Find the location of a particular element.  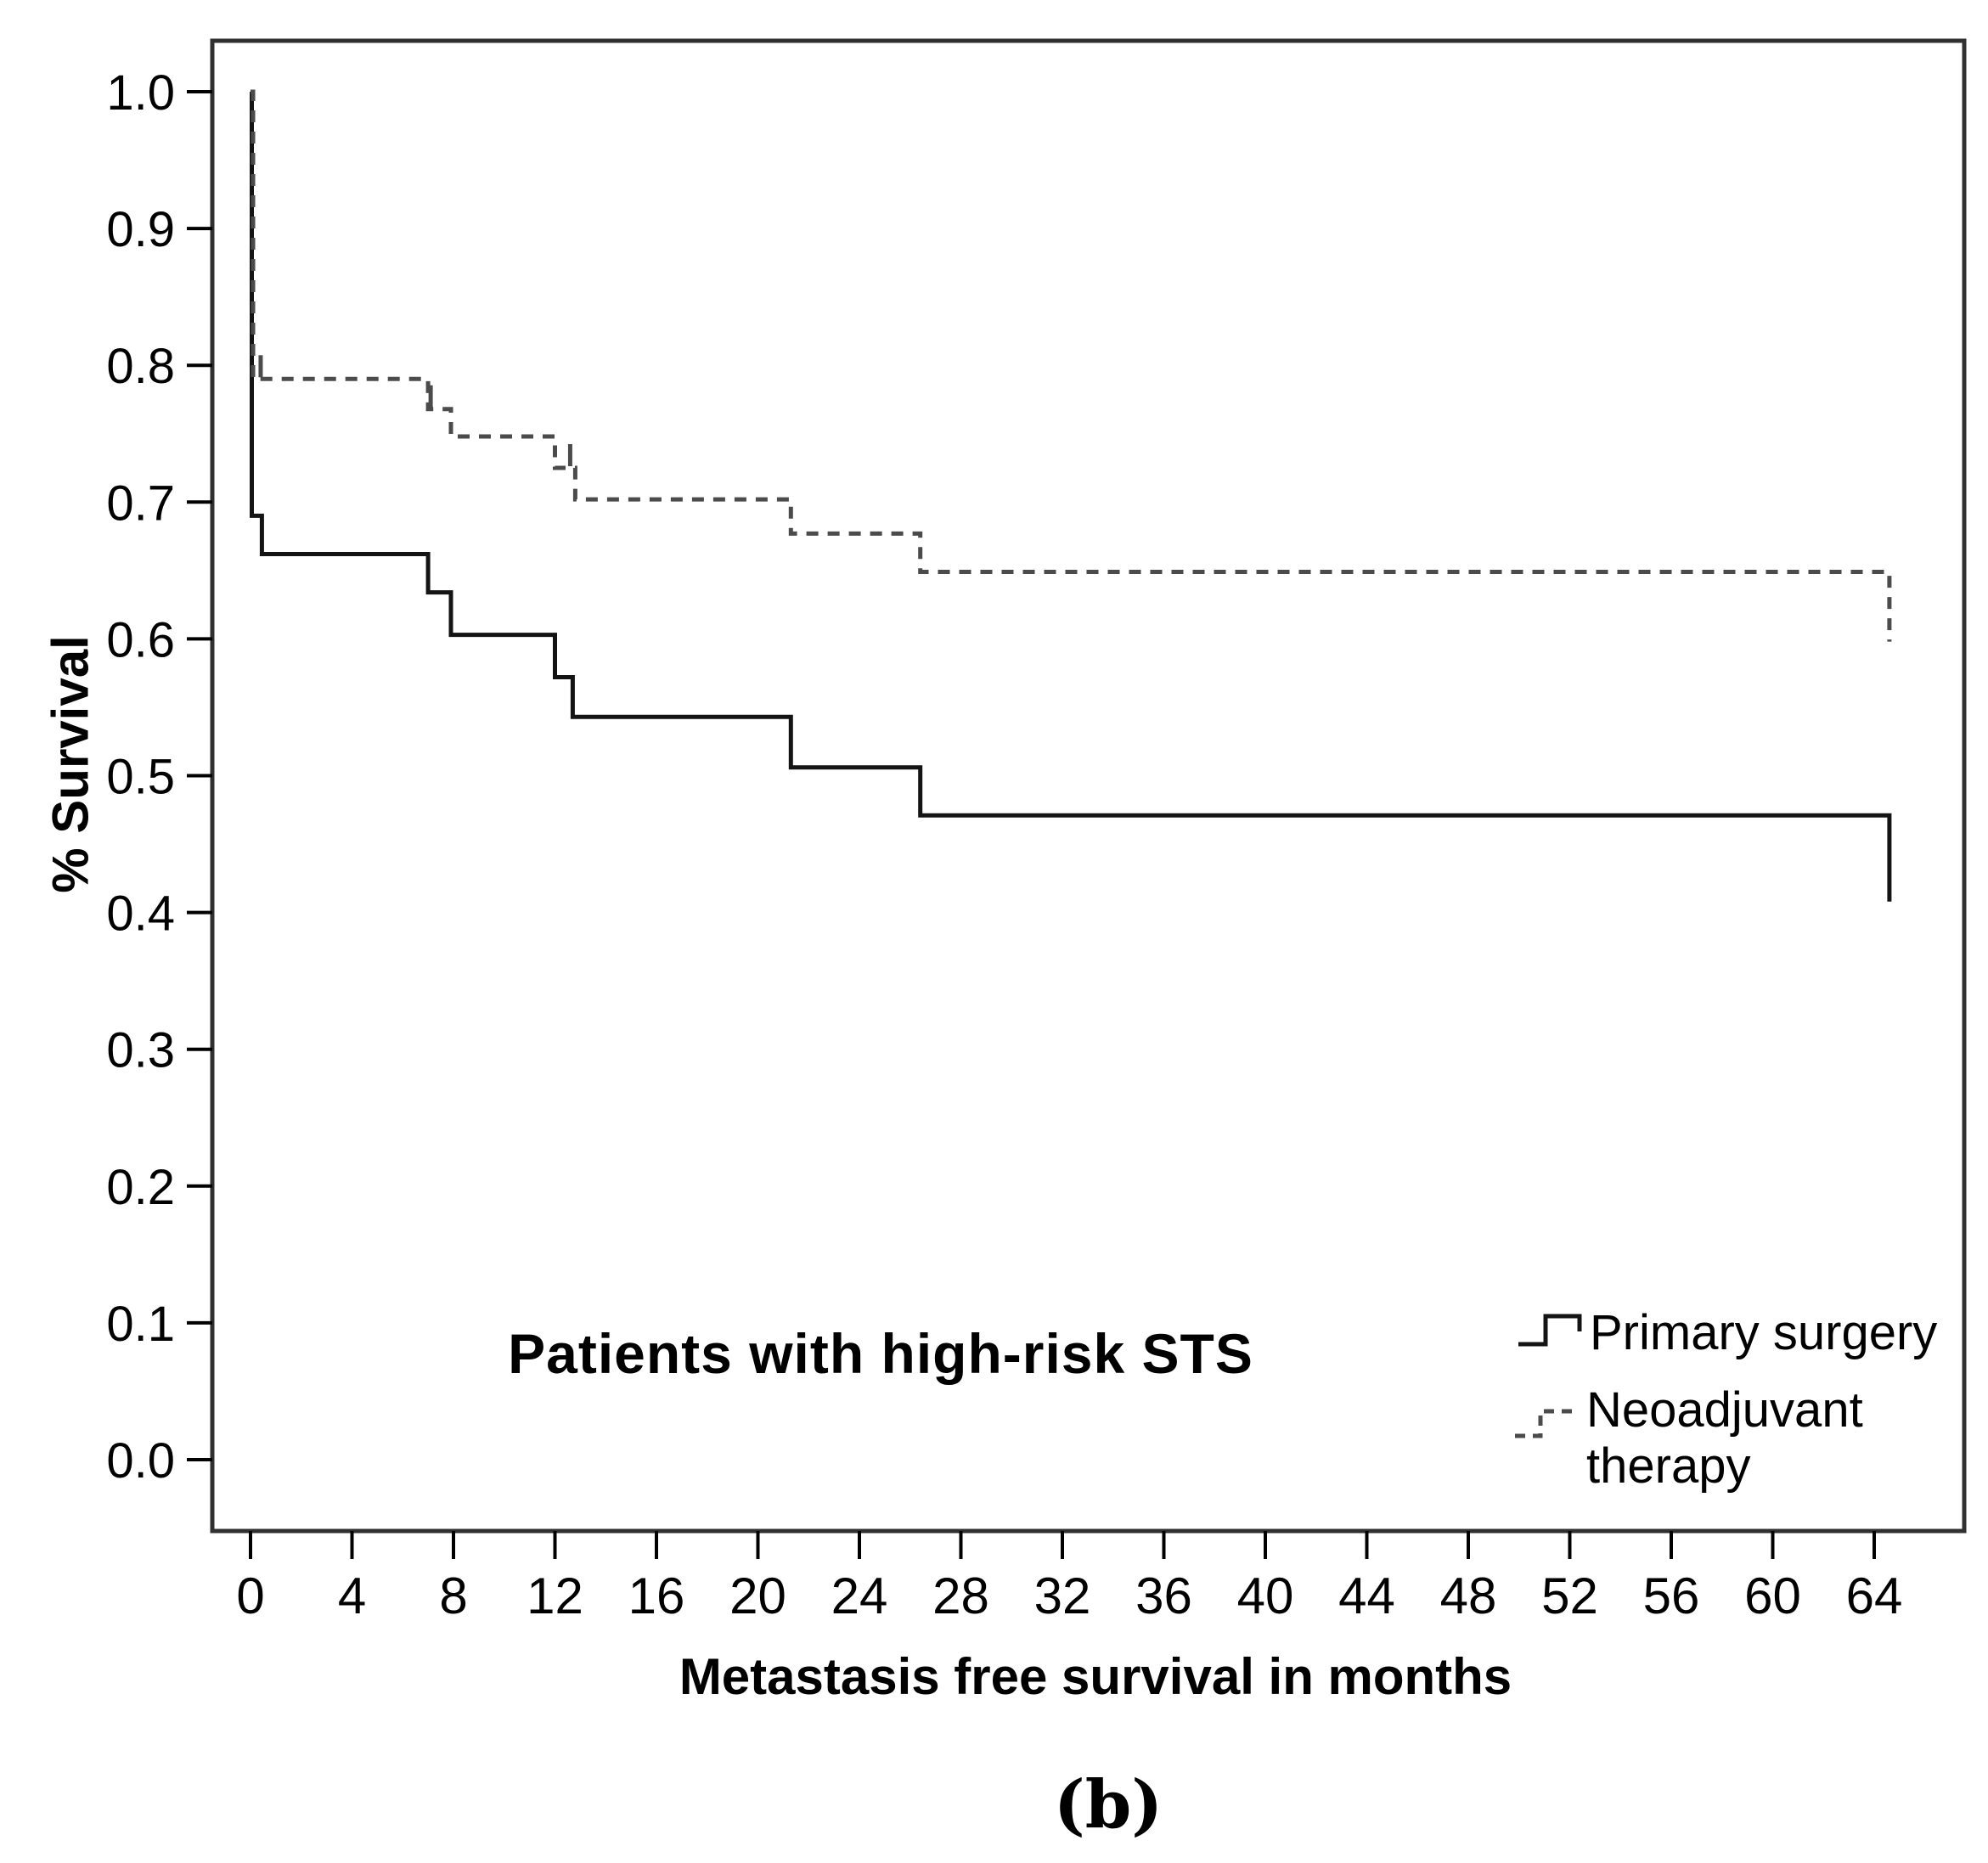

y-tick-label-0.1: 0.1 is located at coordinates (140, 1324).